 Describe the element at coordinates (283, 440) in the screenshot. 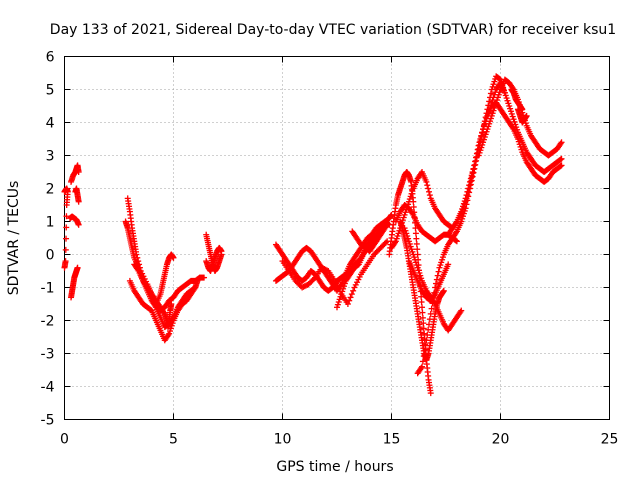

I see `x-tick-label: 10` at that location.